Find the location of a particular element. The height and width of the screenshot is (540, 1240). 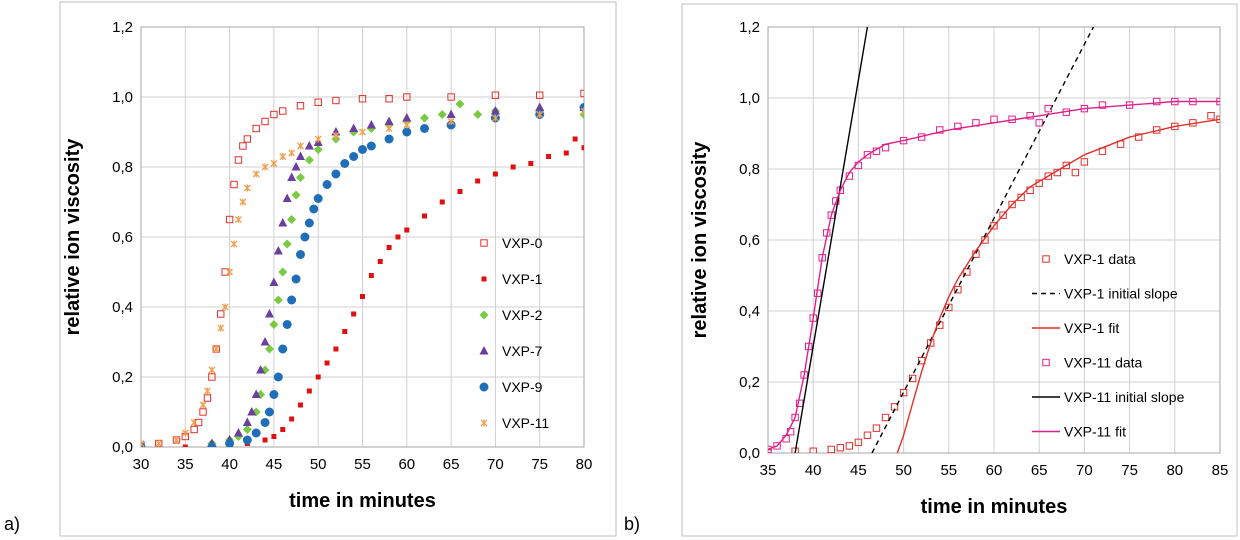

chart-b-x-tick-label: 75 is located at coordinates (1129, 470).